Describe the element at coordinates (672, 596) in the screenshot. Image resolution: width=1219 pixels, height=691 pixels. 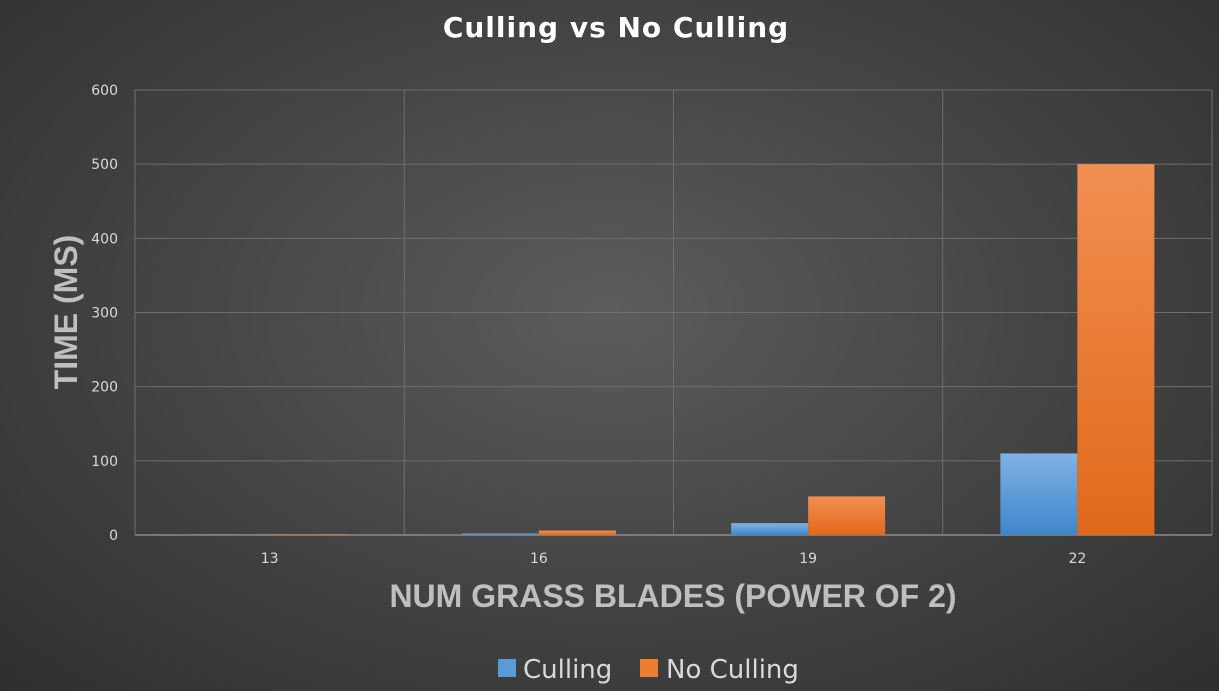
I see `x-axis-title: NUM GRASS BLADES (POWER OF 2)` at that location.